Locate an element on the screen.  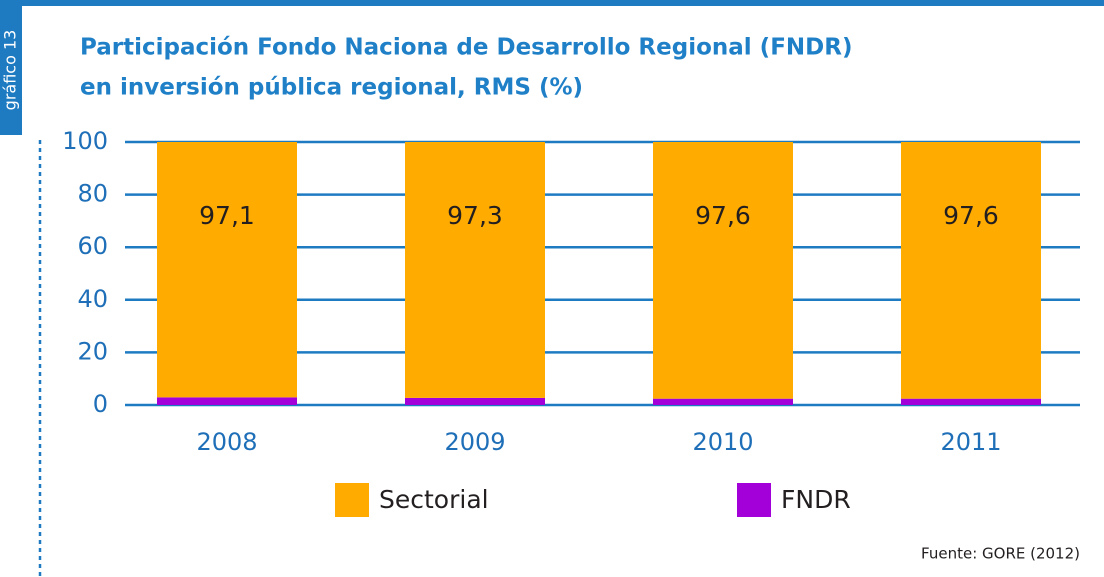
x-tick-label: 2011 is located at coordinates (970, 442).